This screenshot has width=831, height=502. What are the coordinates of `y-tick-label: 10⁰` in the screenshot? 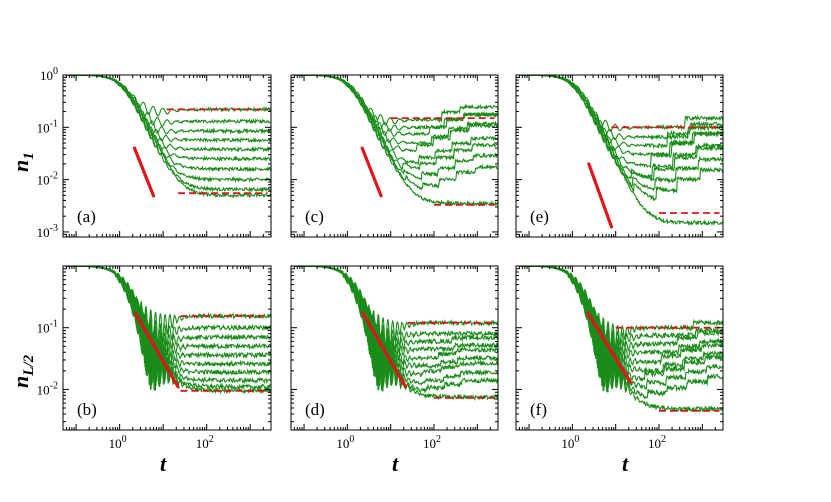 It's located at (49, 74).